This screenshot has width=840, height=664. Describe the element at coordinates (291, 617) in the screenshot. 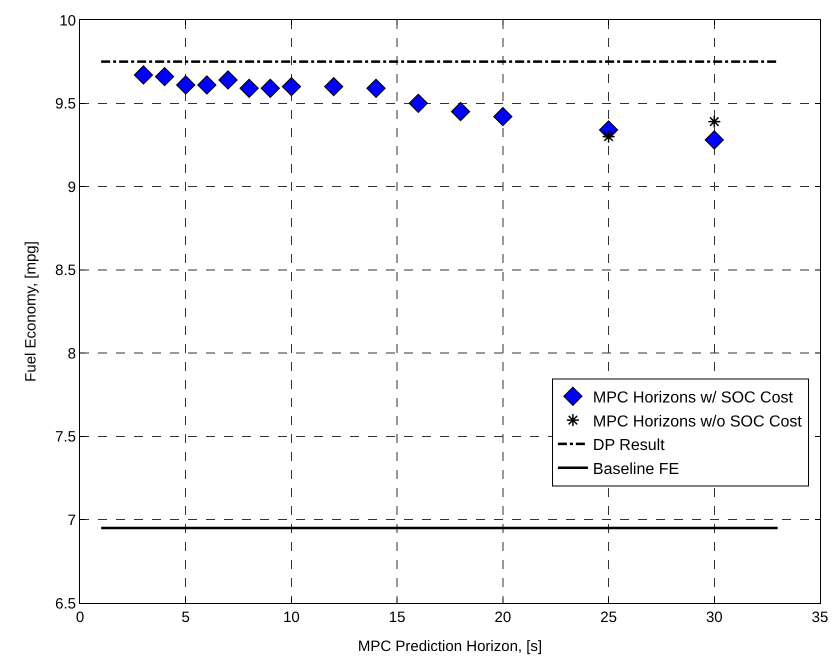

I see `x-tick-label: 10` at that location.